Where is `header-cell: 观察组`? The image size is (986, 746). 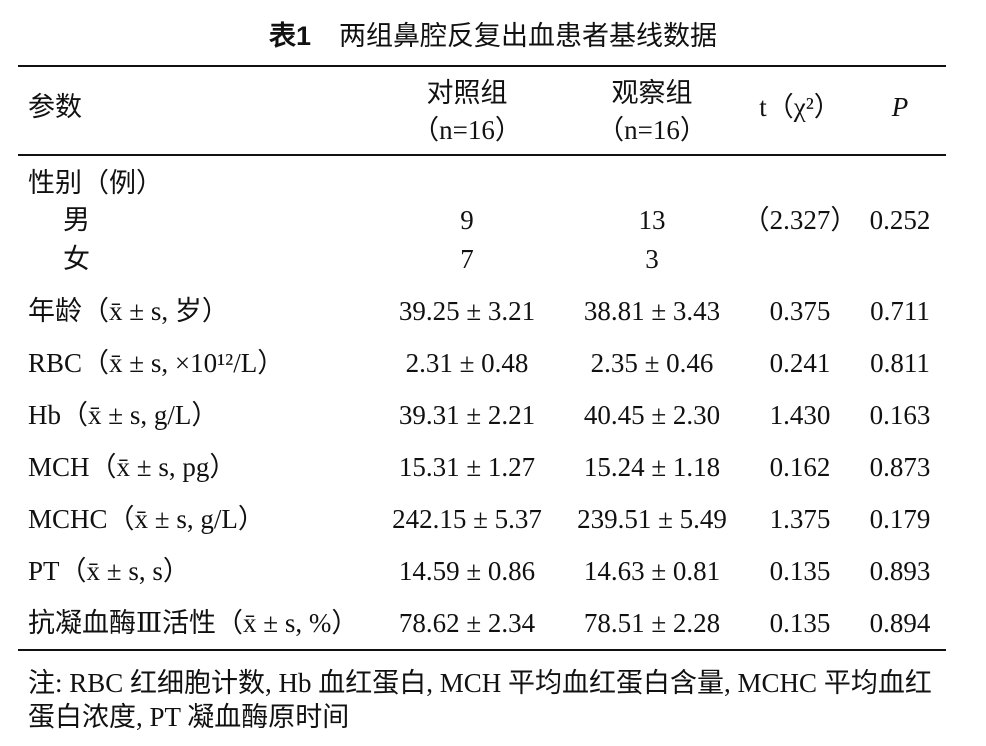 header-cell: 观察组 is located at coordinates (652, 93).